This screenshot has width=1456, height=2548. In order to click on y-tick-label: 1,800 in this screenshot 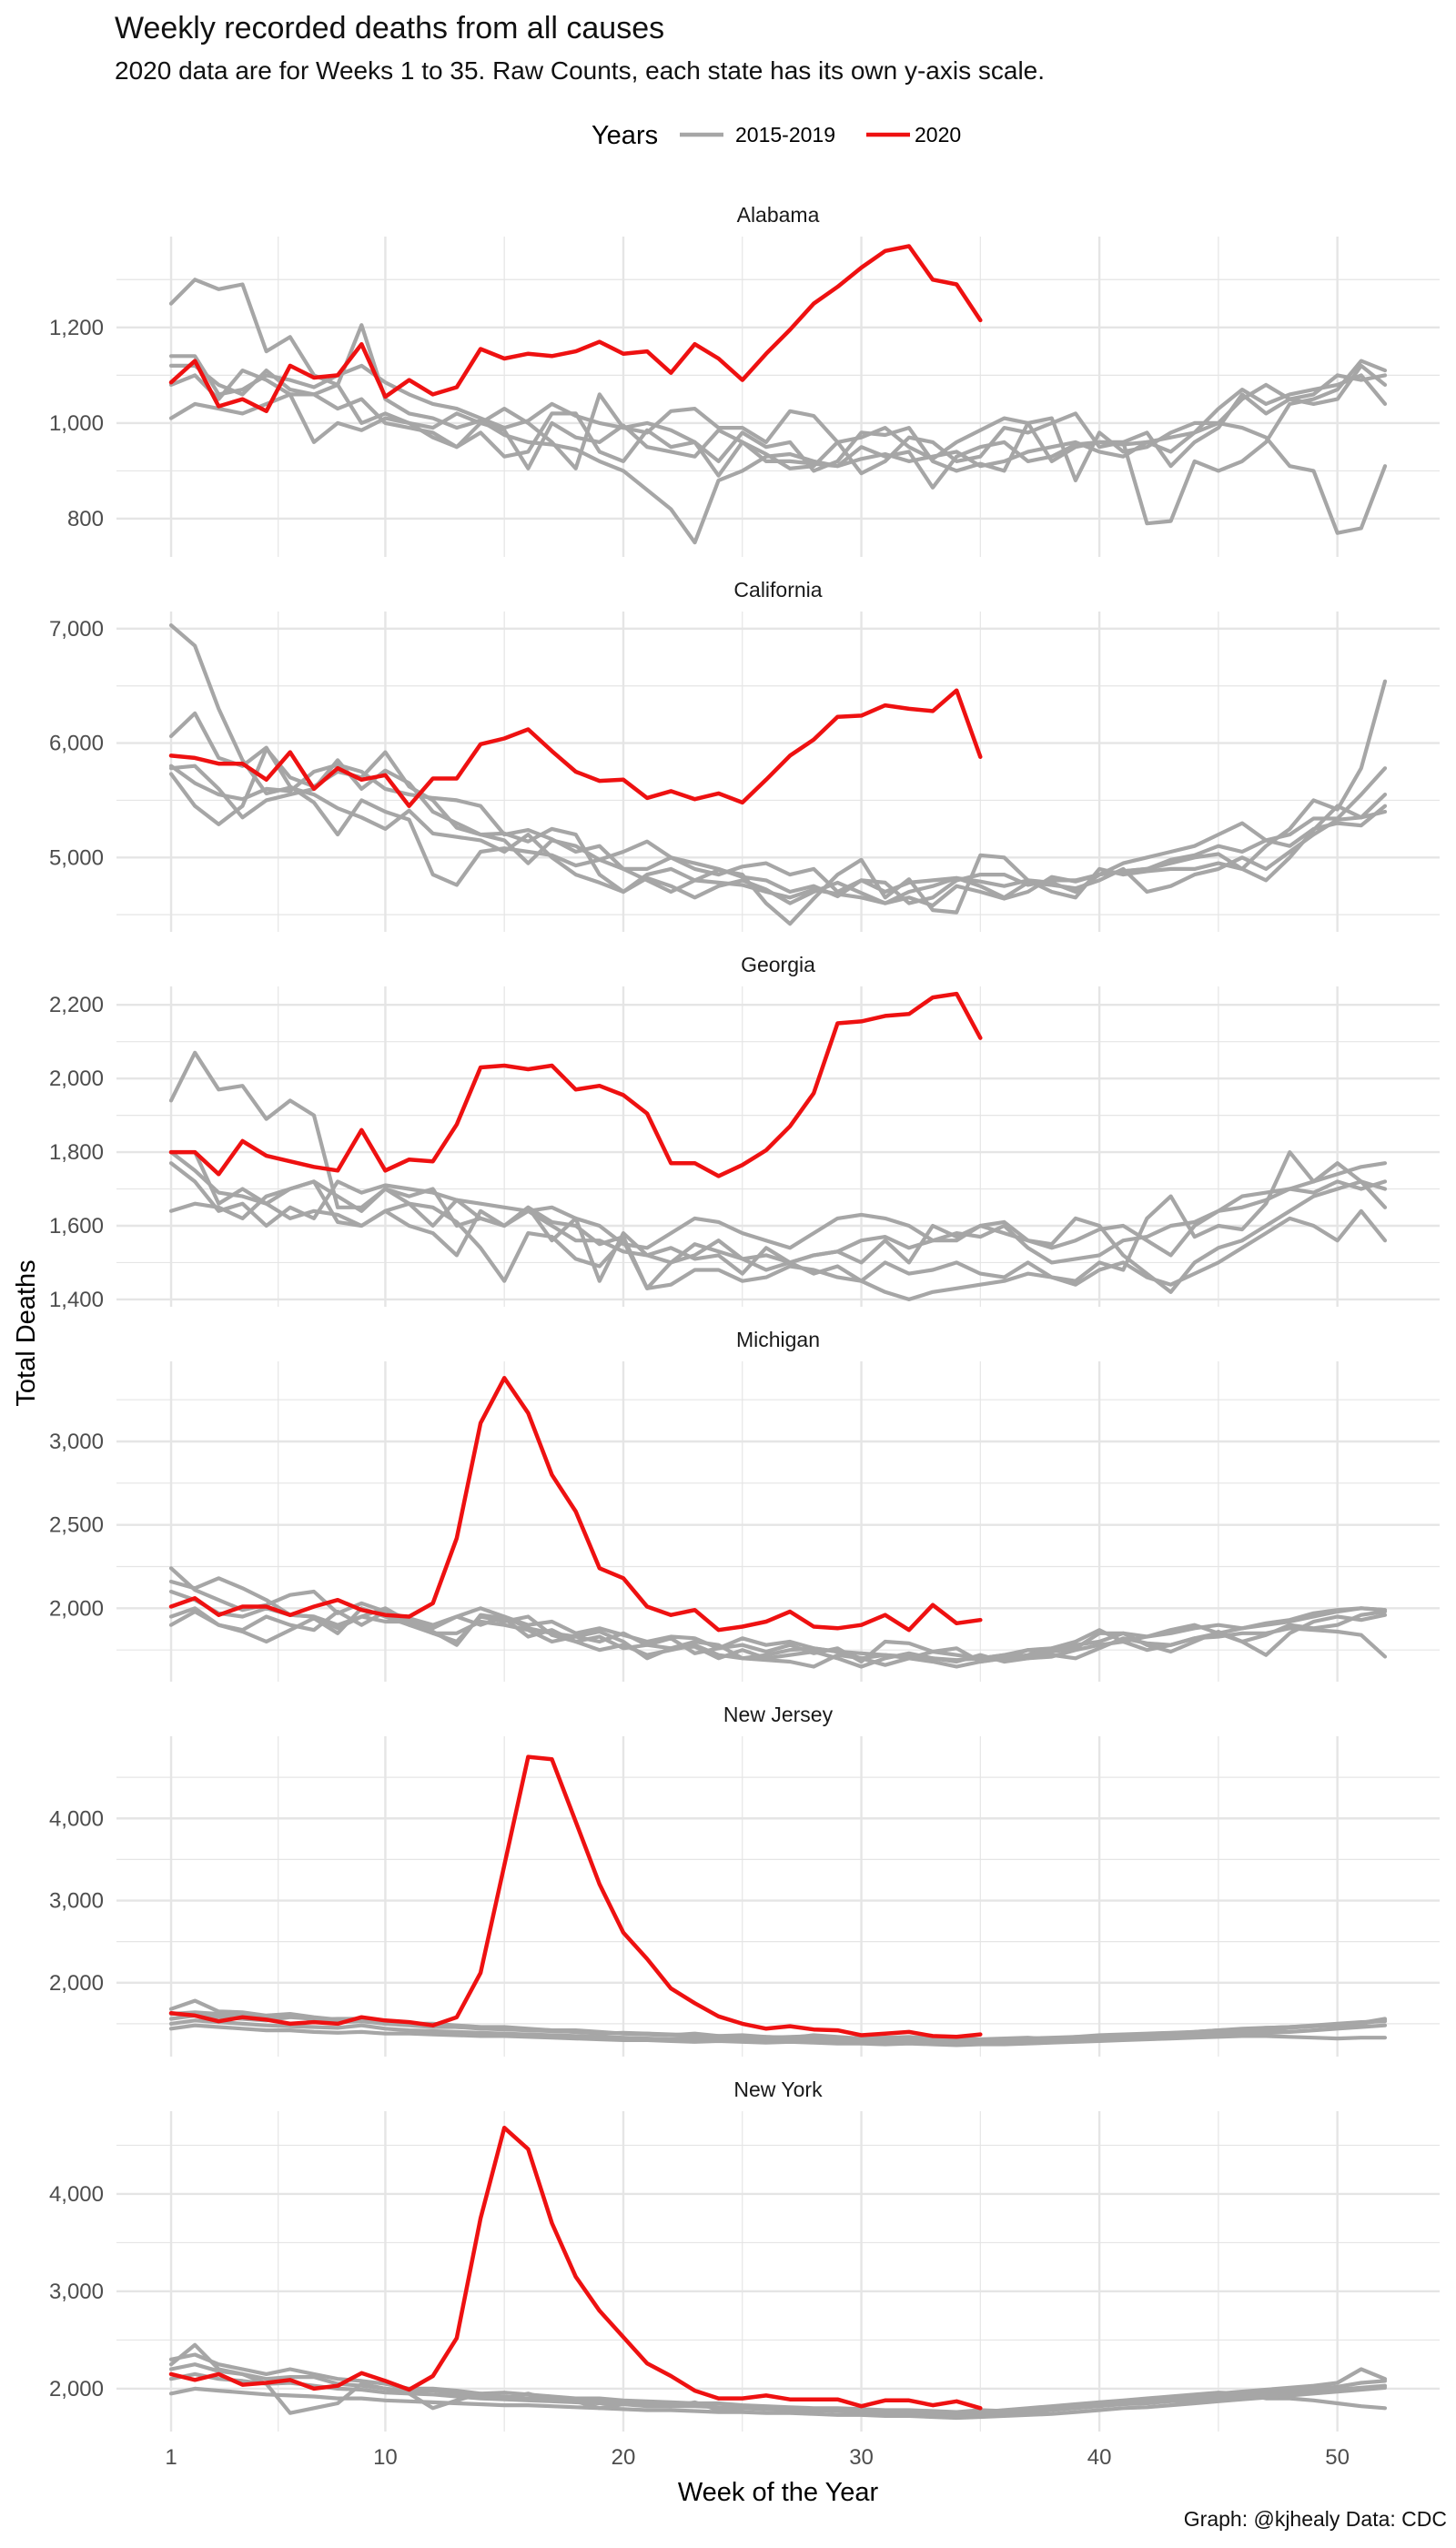, I will do `click(77, 1152)`.